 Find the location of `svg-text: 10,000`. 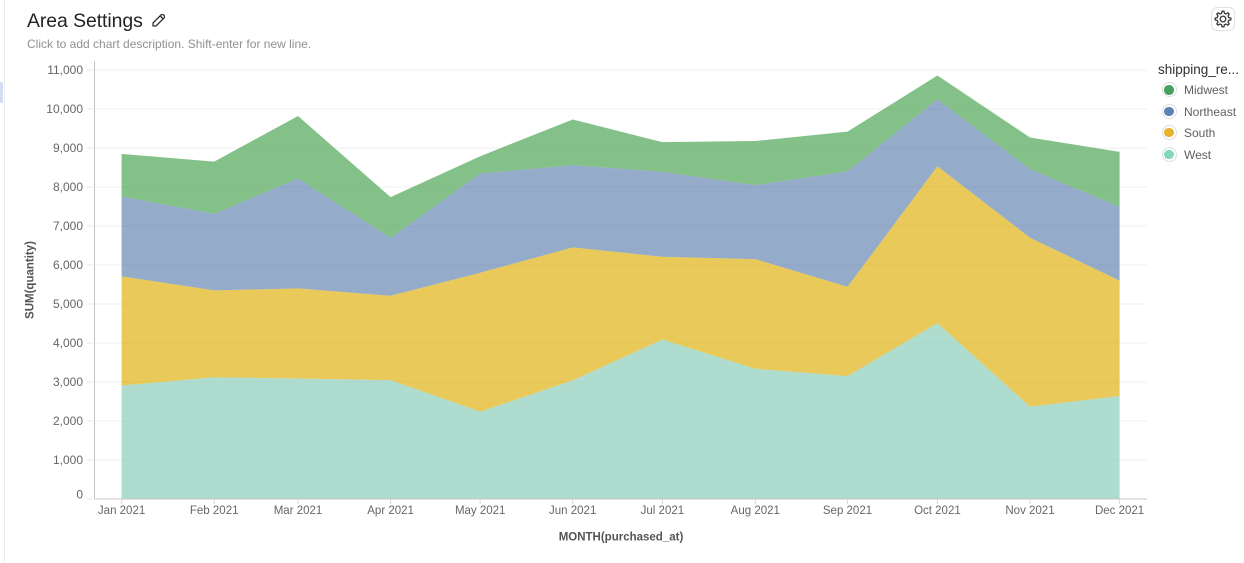

svg-text: 10,000 is located at coordinates (64, 109).